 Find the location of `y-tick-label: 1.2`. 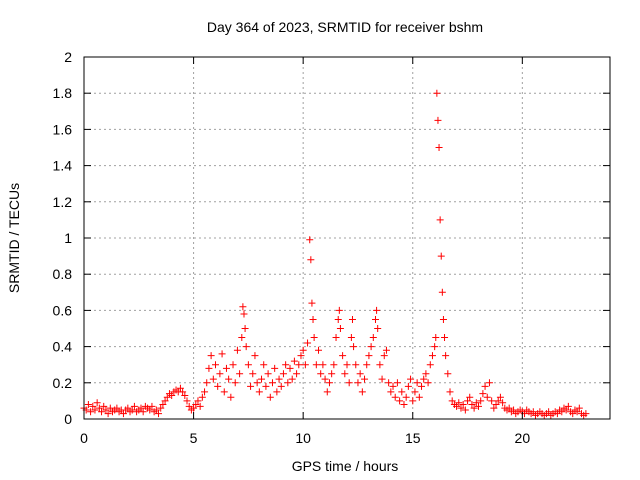

y-tick-label: 1.2 is located at coordinates (63, 202).